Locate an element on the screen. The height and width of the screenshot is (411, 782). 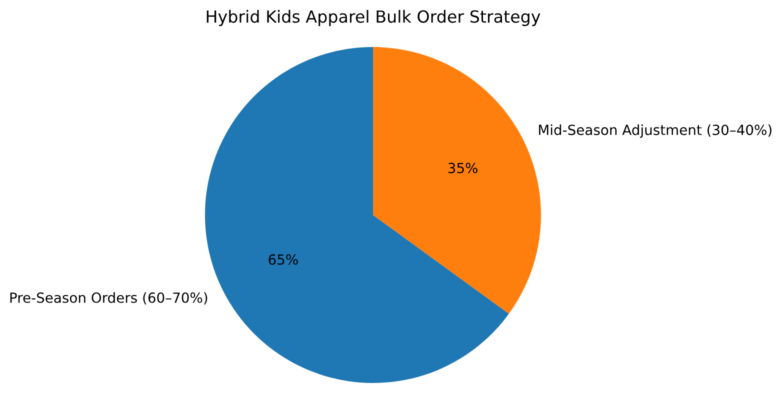
data-label: 35% is located at coordinates (463, 168).